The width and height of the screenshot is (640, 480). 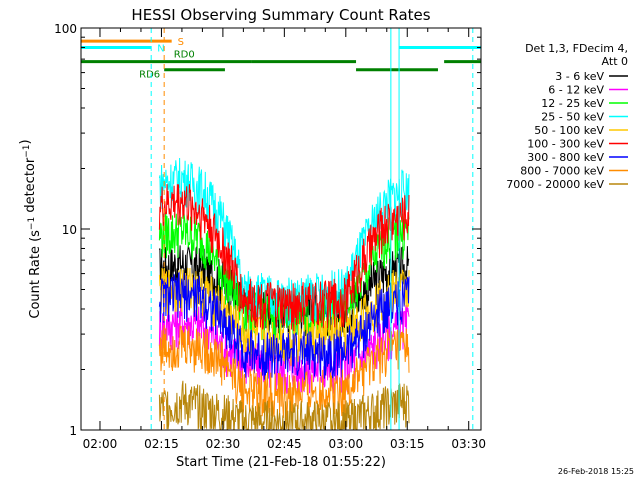 What do you see at coordinates (281, 462) in the screenshot?
I see `x-axis-label: Start Time (21-Feb-18 01:55:22)` at bounding box center [281, 462].